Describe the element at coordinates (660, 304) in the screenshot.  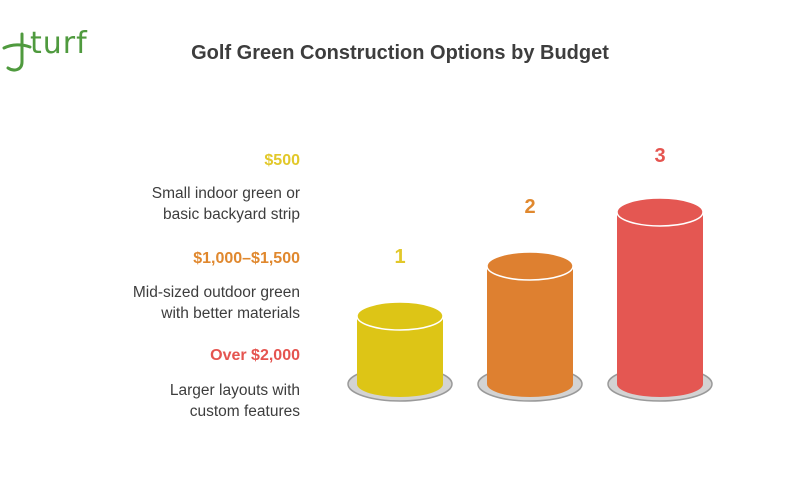
I see `cylinder-3-body` at that location.